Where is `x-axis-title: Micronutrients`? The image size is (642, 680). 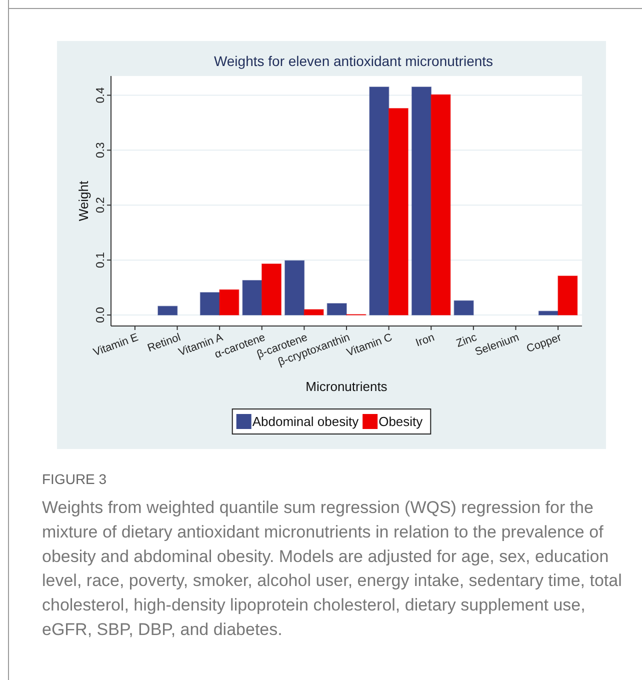
x-axis-title: Micronutrients is located at coordinates (347, 386).